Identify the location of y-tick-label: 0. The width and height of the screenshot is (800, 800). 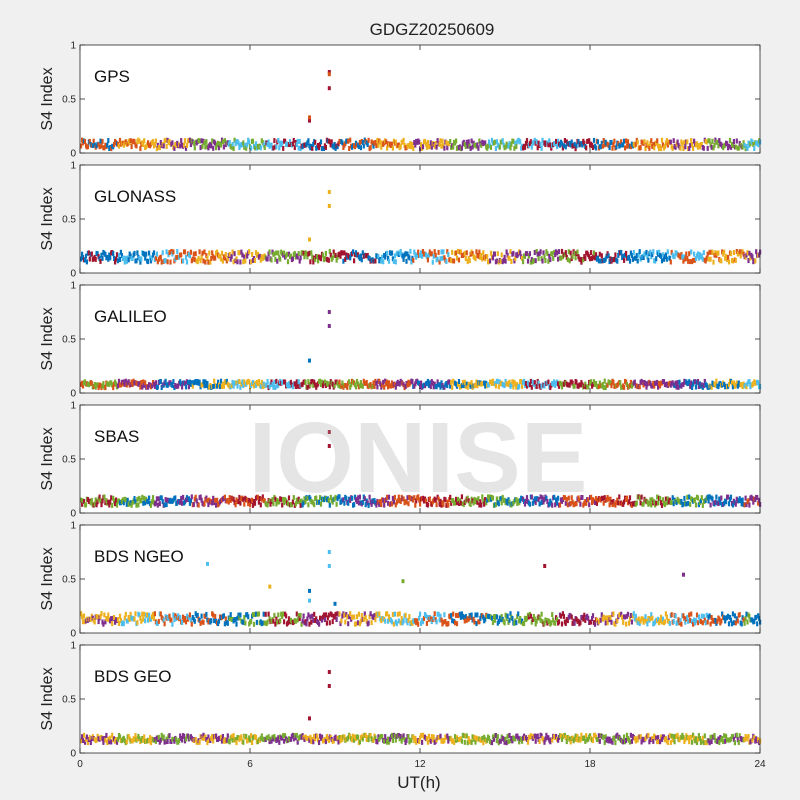
(73, 394).